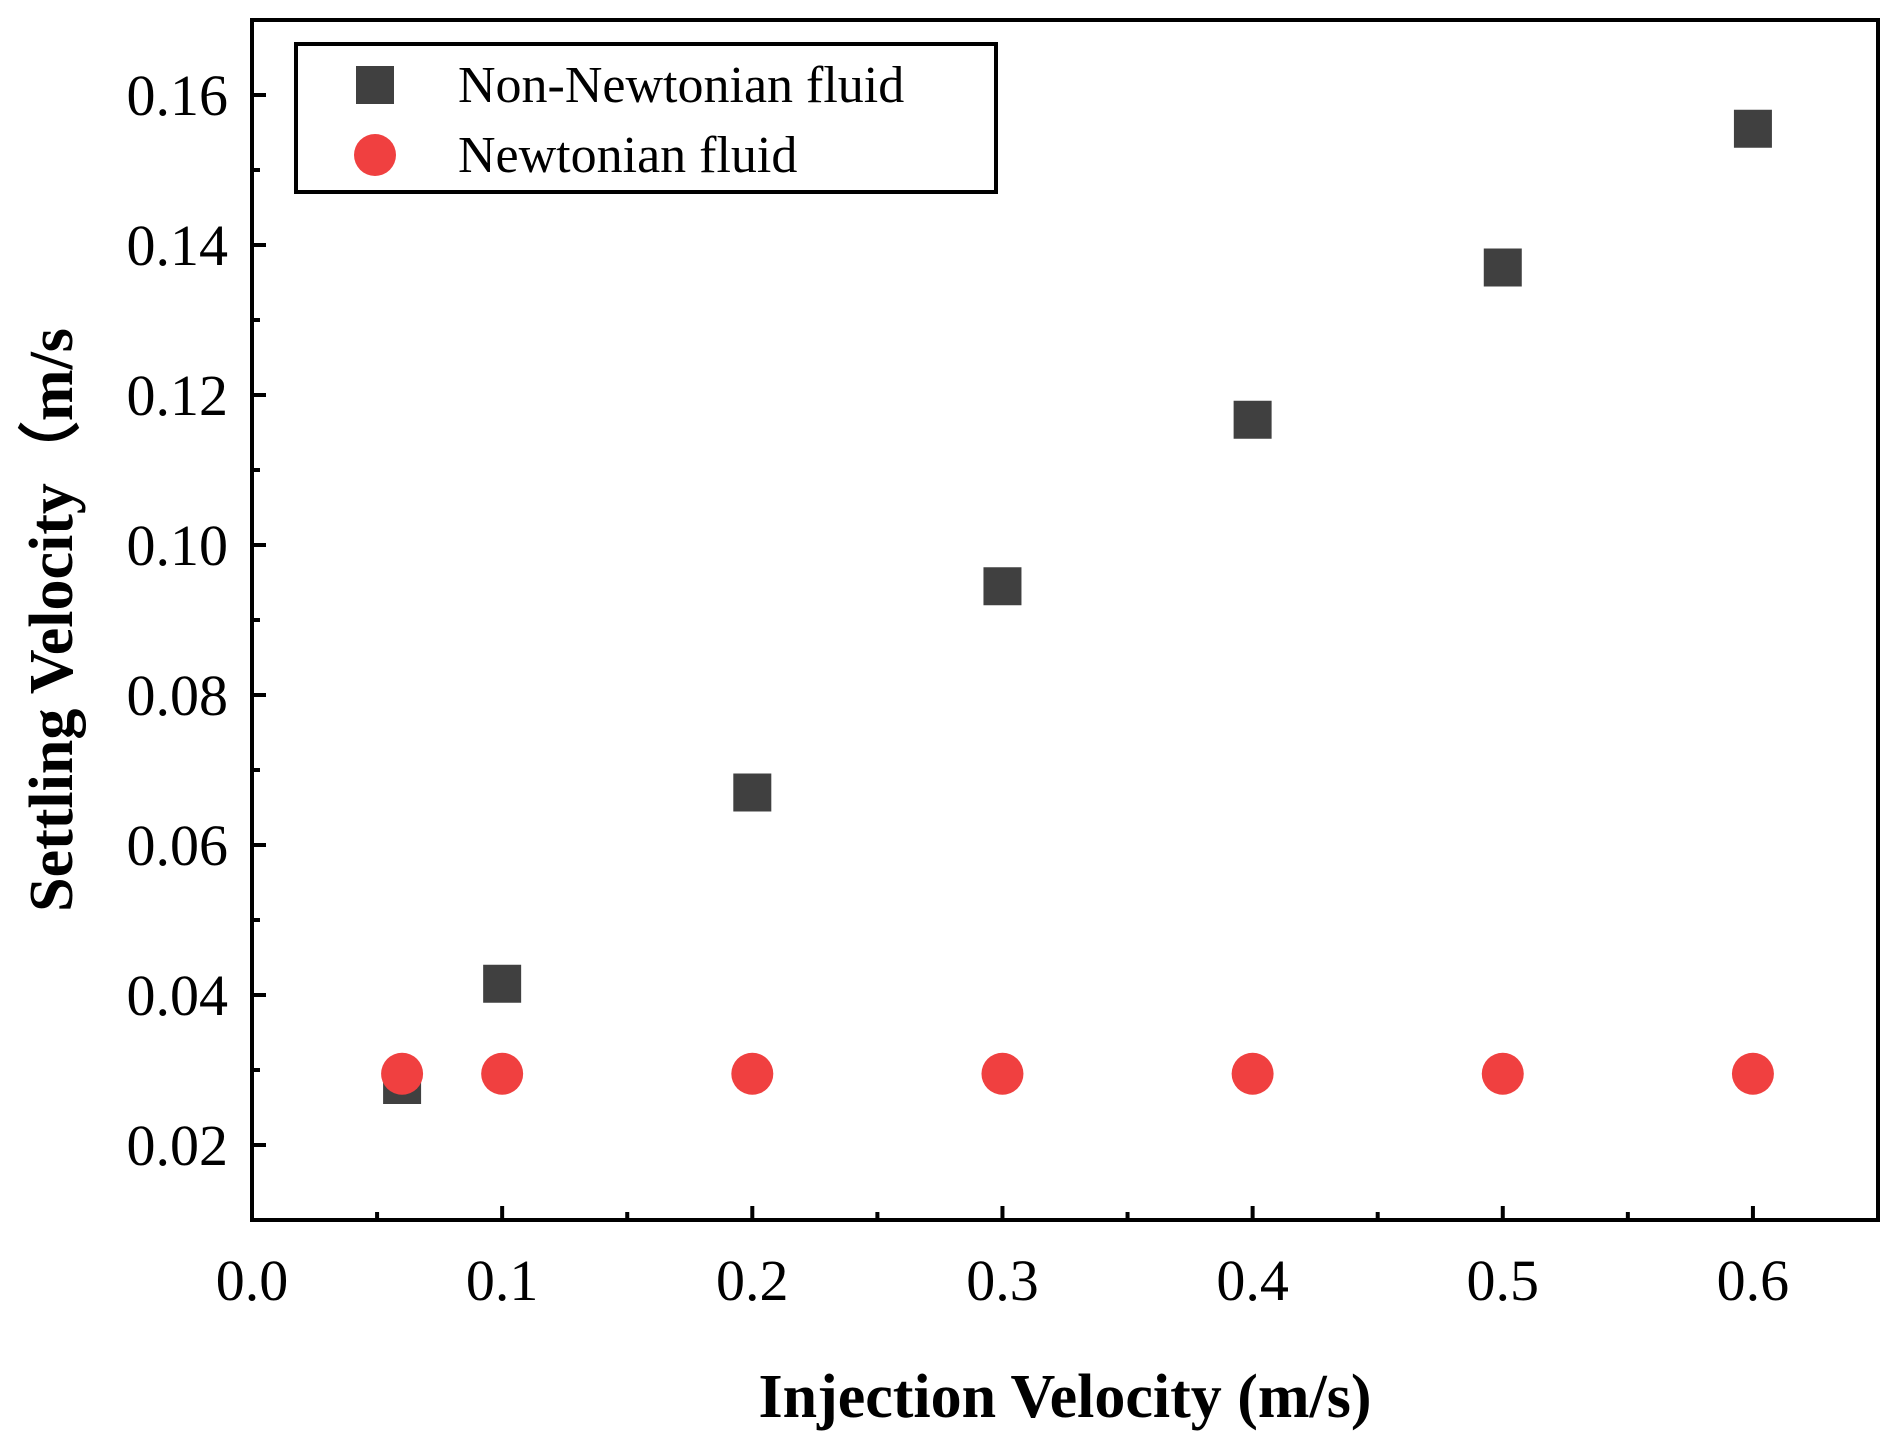  I want to click on legend-label-newtonian: Newtonian fluid, so click(627, 155).